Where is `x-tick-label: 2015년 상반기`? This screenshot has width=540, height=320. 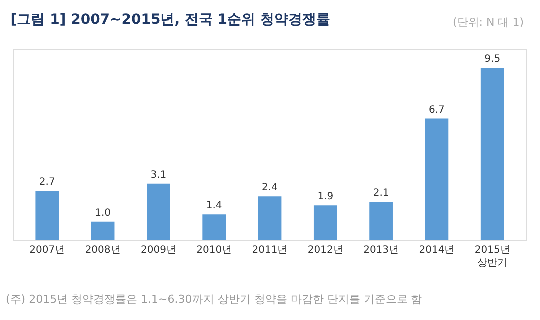
x-tick-label: 2015년 상반기 is located at coordinates (492, 257).